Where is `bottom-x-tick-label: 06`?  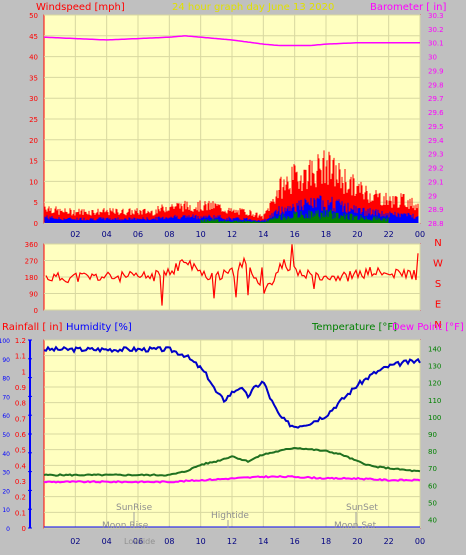 bottom-x-tick-label: 06 is located at coordinates (138, 541).